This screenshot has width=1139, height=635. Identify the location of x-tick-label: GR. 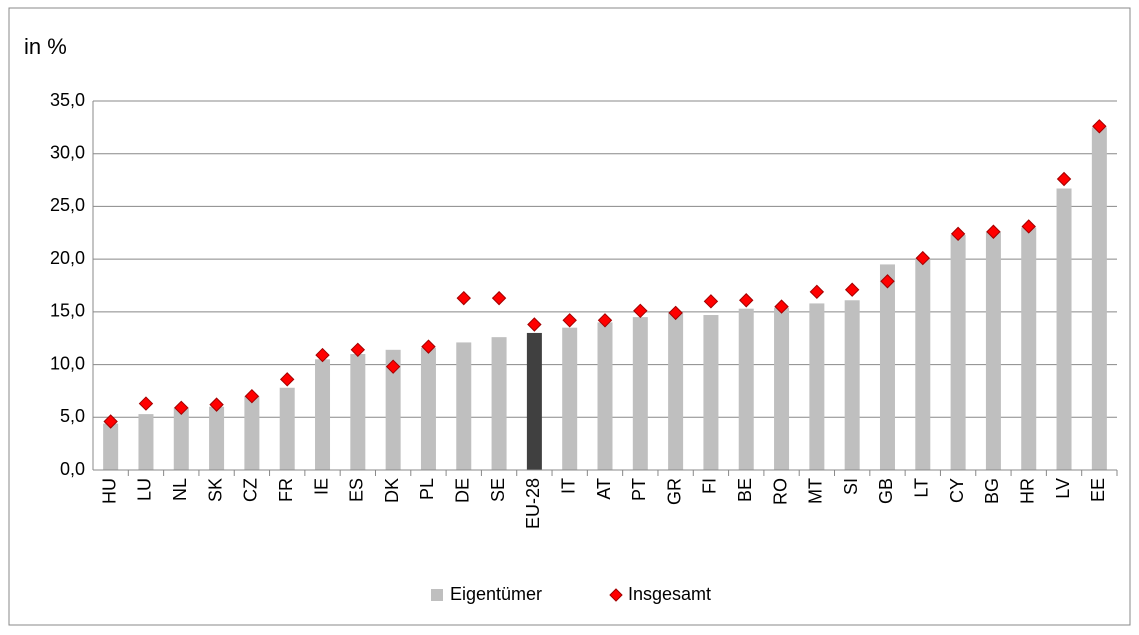
(674, 491).